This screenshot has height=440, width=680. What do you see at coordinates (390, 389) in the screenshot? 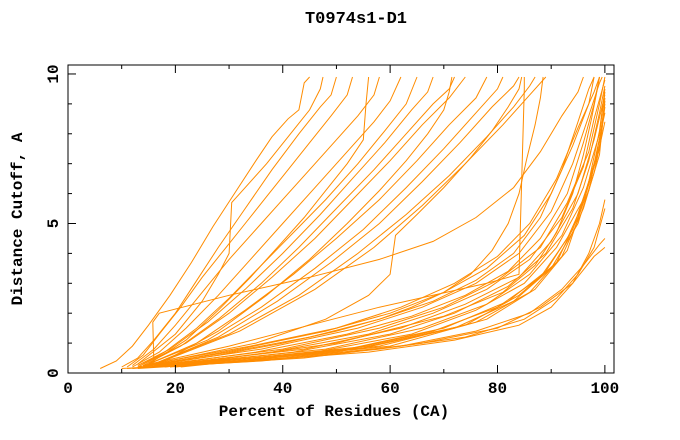
I see `x-tick-label: 60` at bounding box center [390, 389].